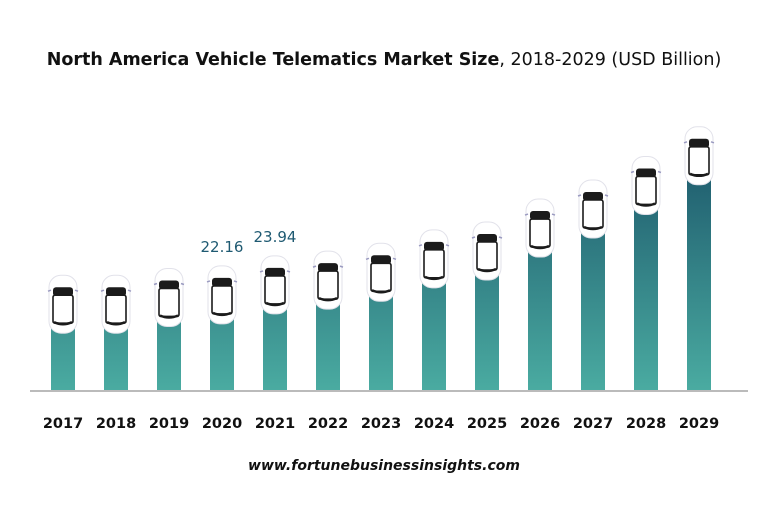  What do you see at coordinates (222, 424) in the screenshot?
I see `x-tick-label: 2020` at bounding box center [222, 424].